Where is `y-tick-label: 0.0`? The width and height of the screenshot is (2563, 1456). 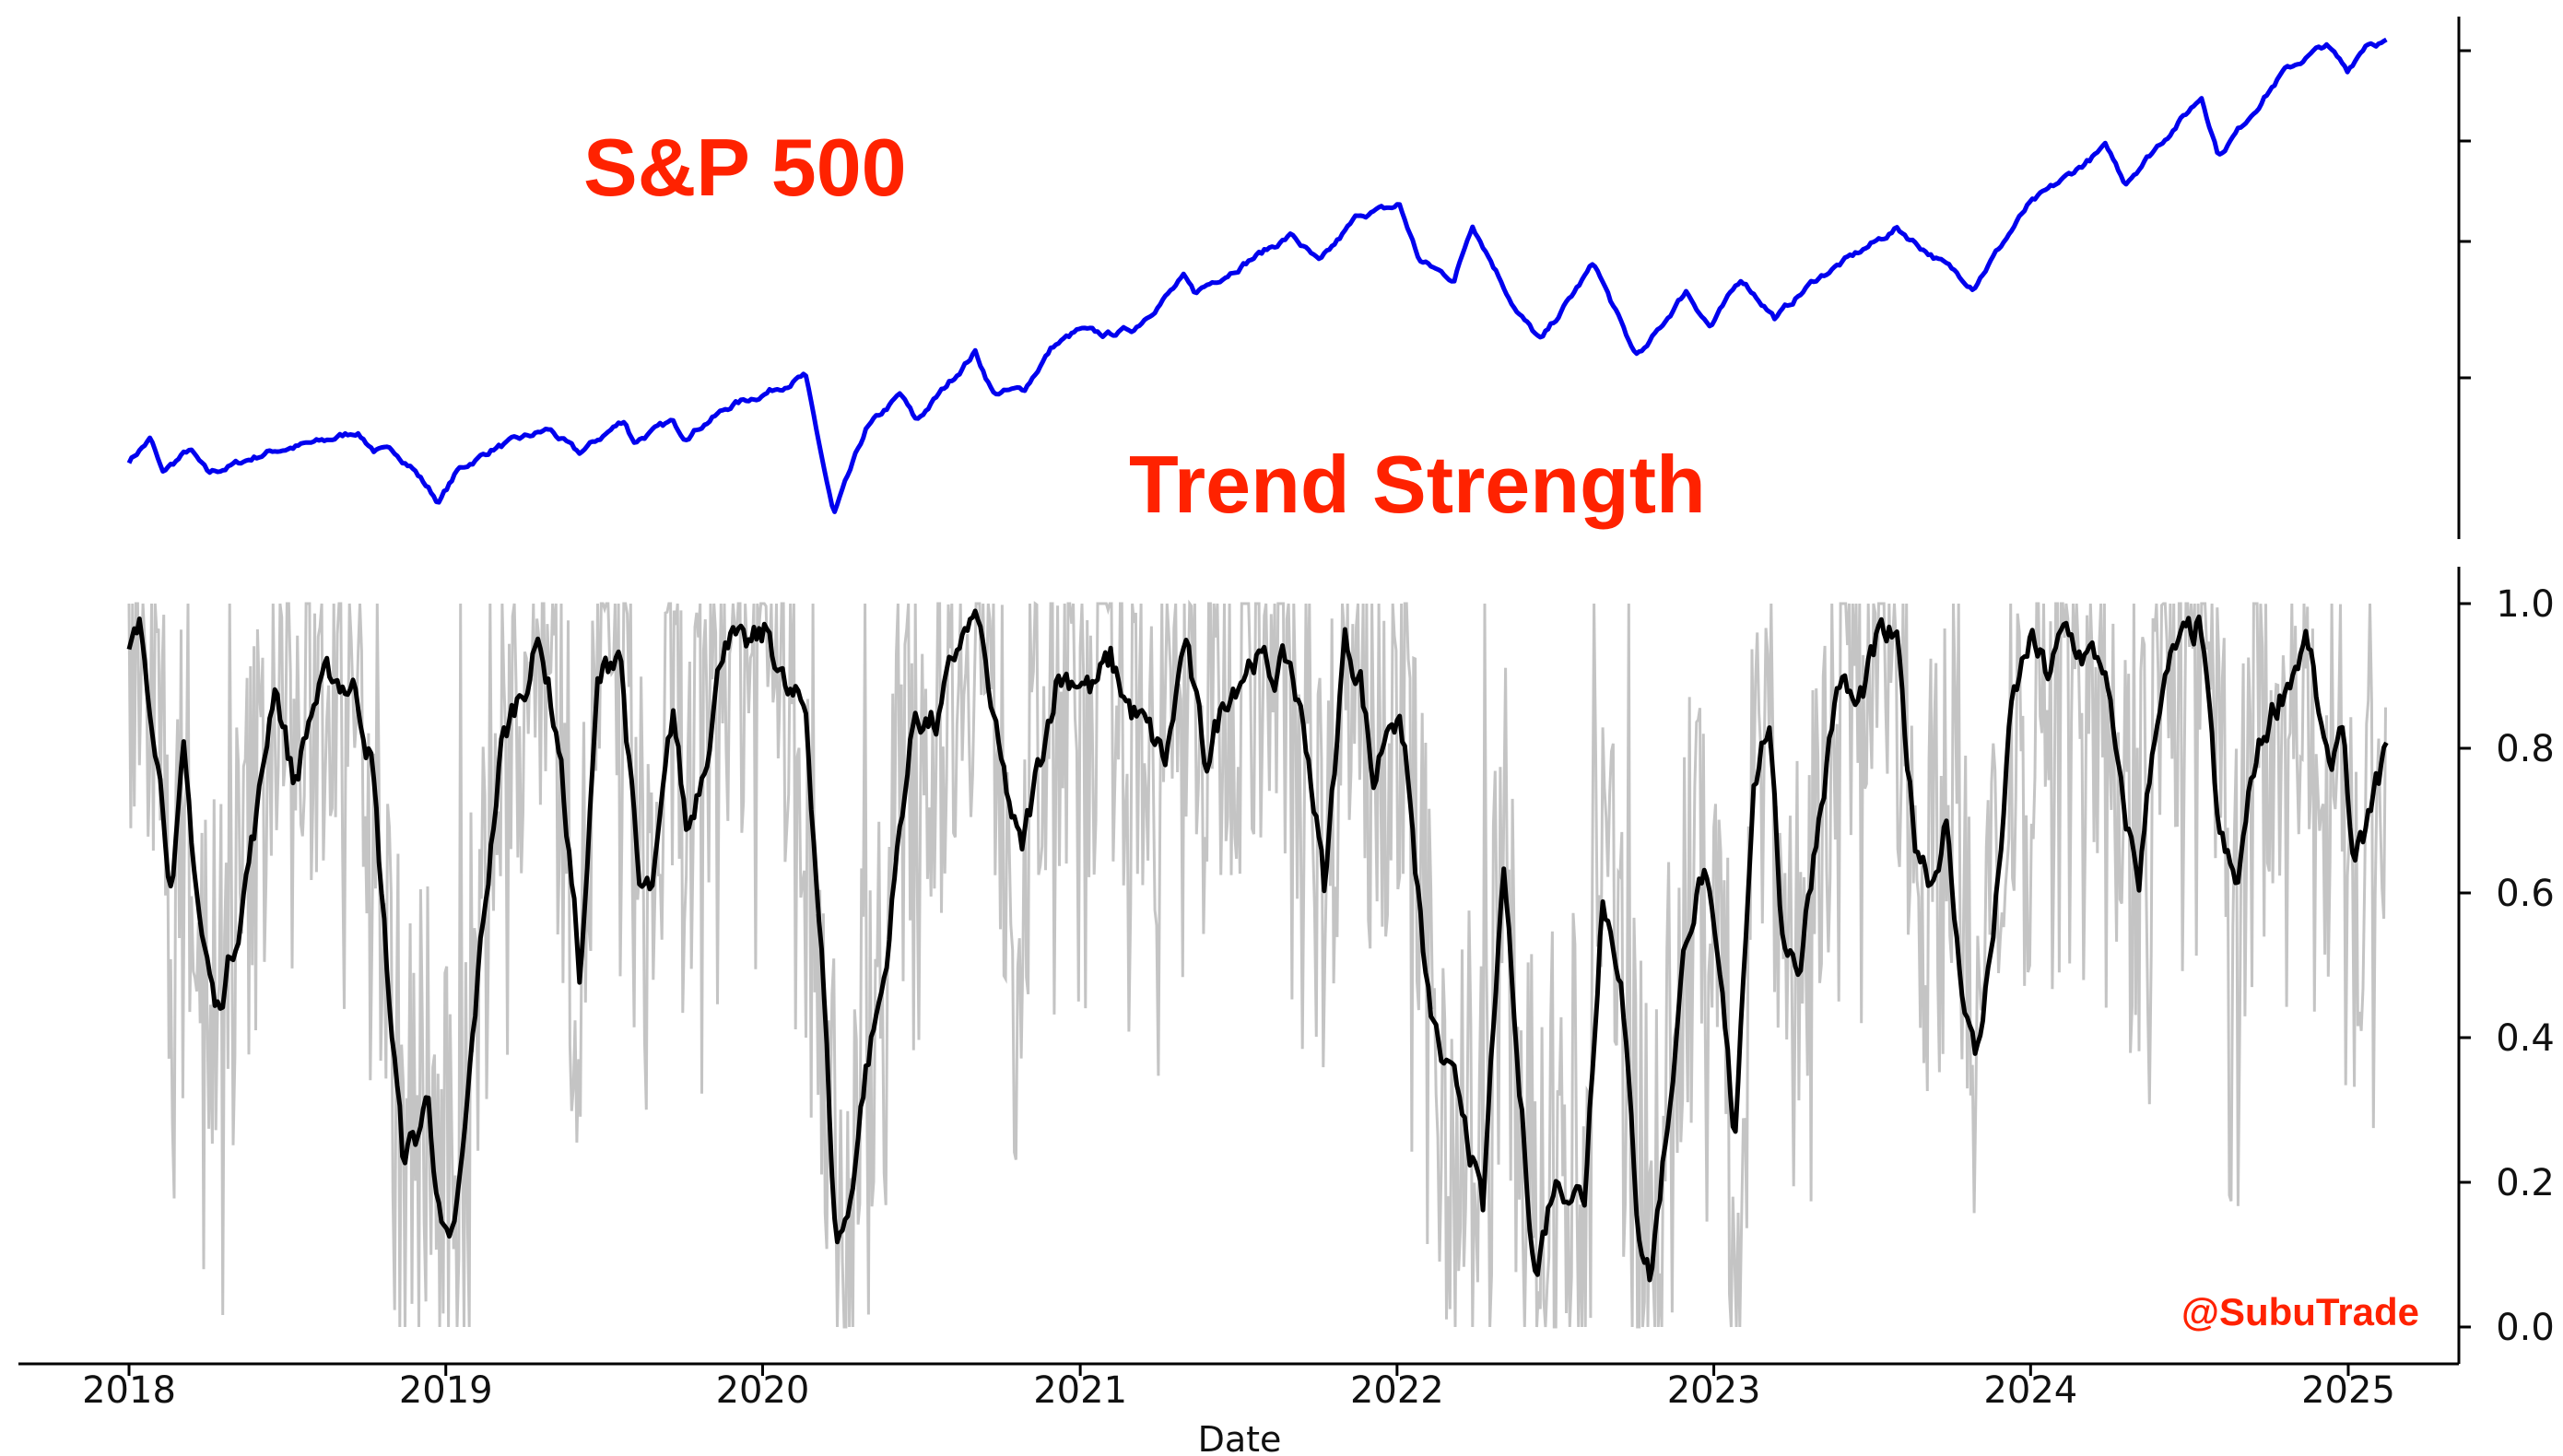
y-tick-label: 0.0 is located at coordinates (2526, 1328).